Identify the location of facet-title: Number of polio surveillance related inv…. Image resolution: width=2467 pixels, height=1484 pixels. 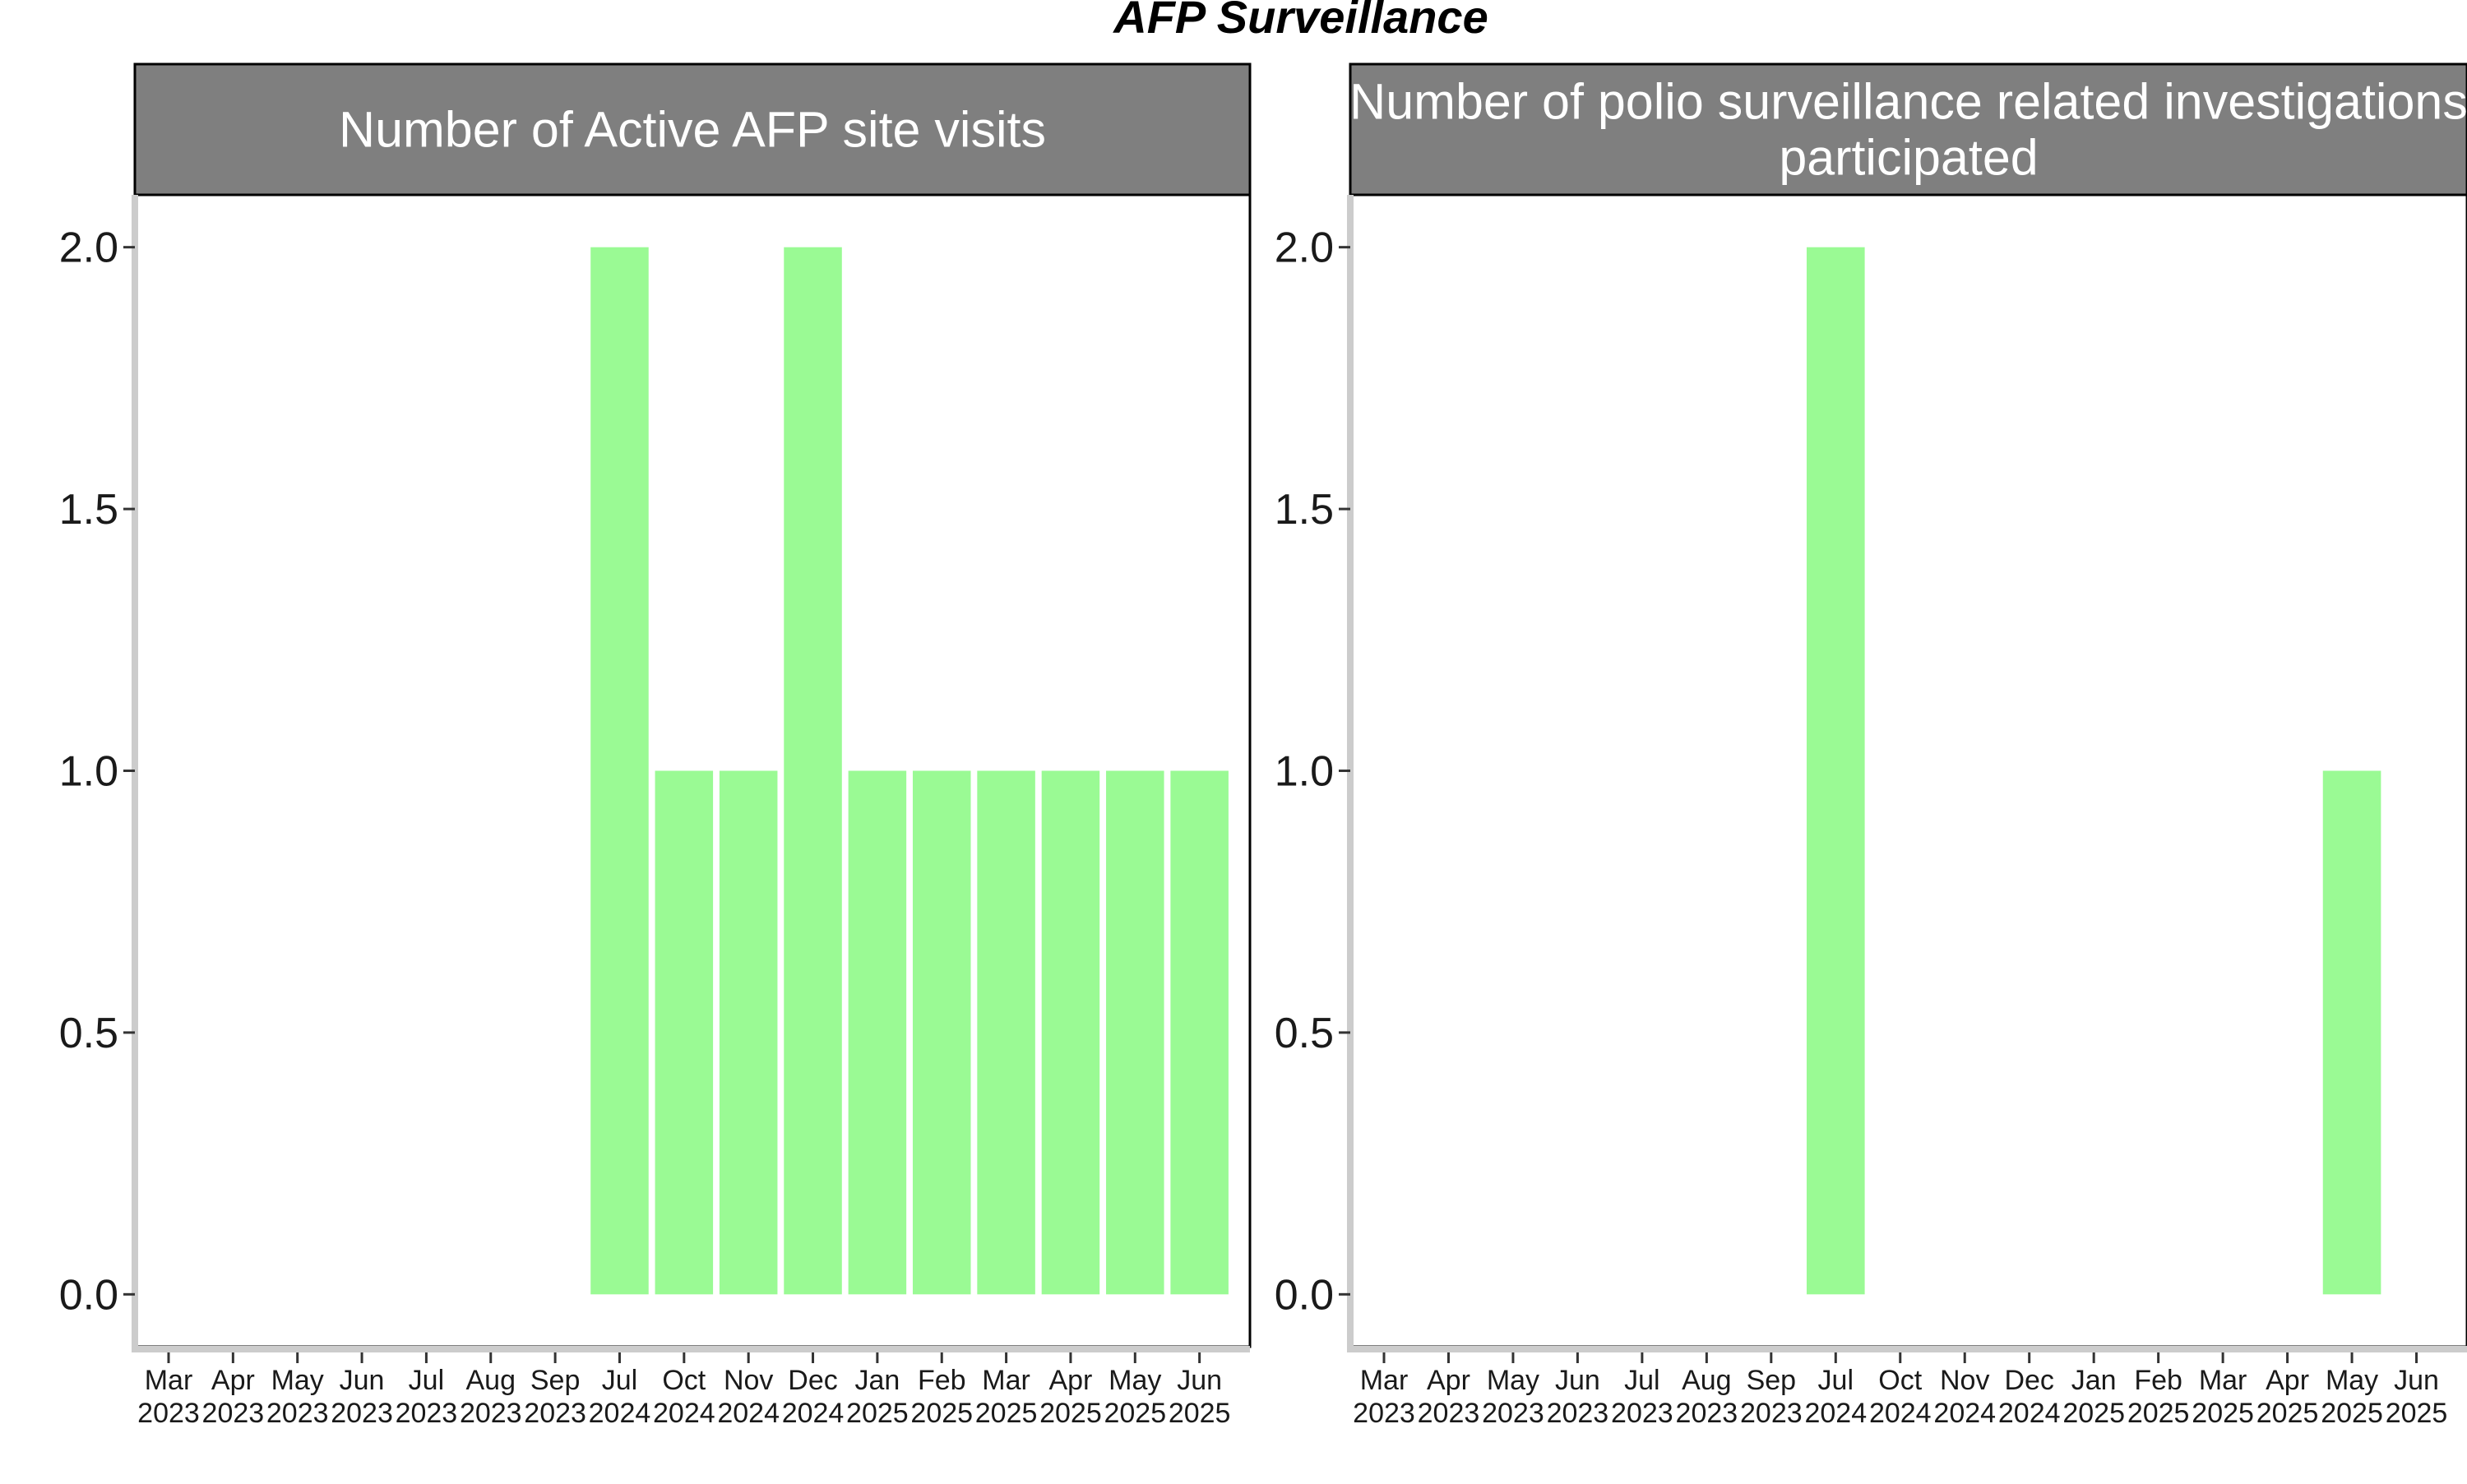
(1908, 130).